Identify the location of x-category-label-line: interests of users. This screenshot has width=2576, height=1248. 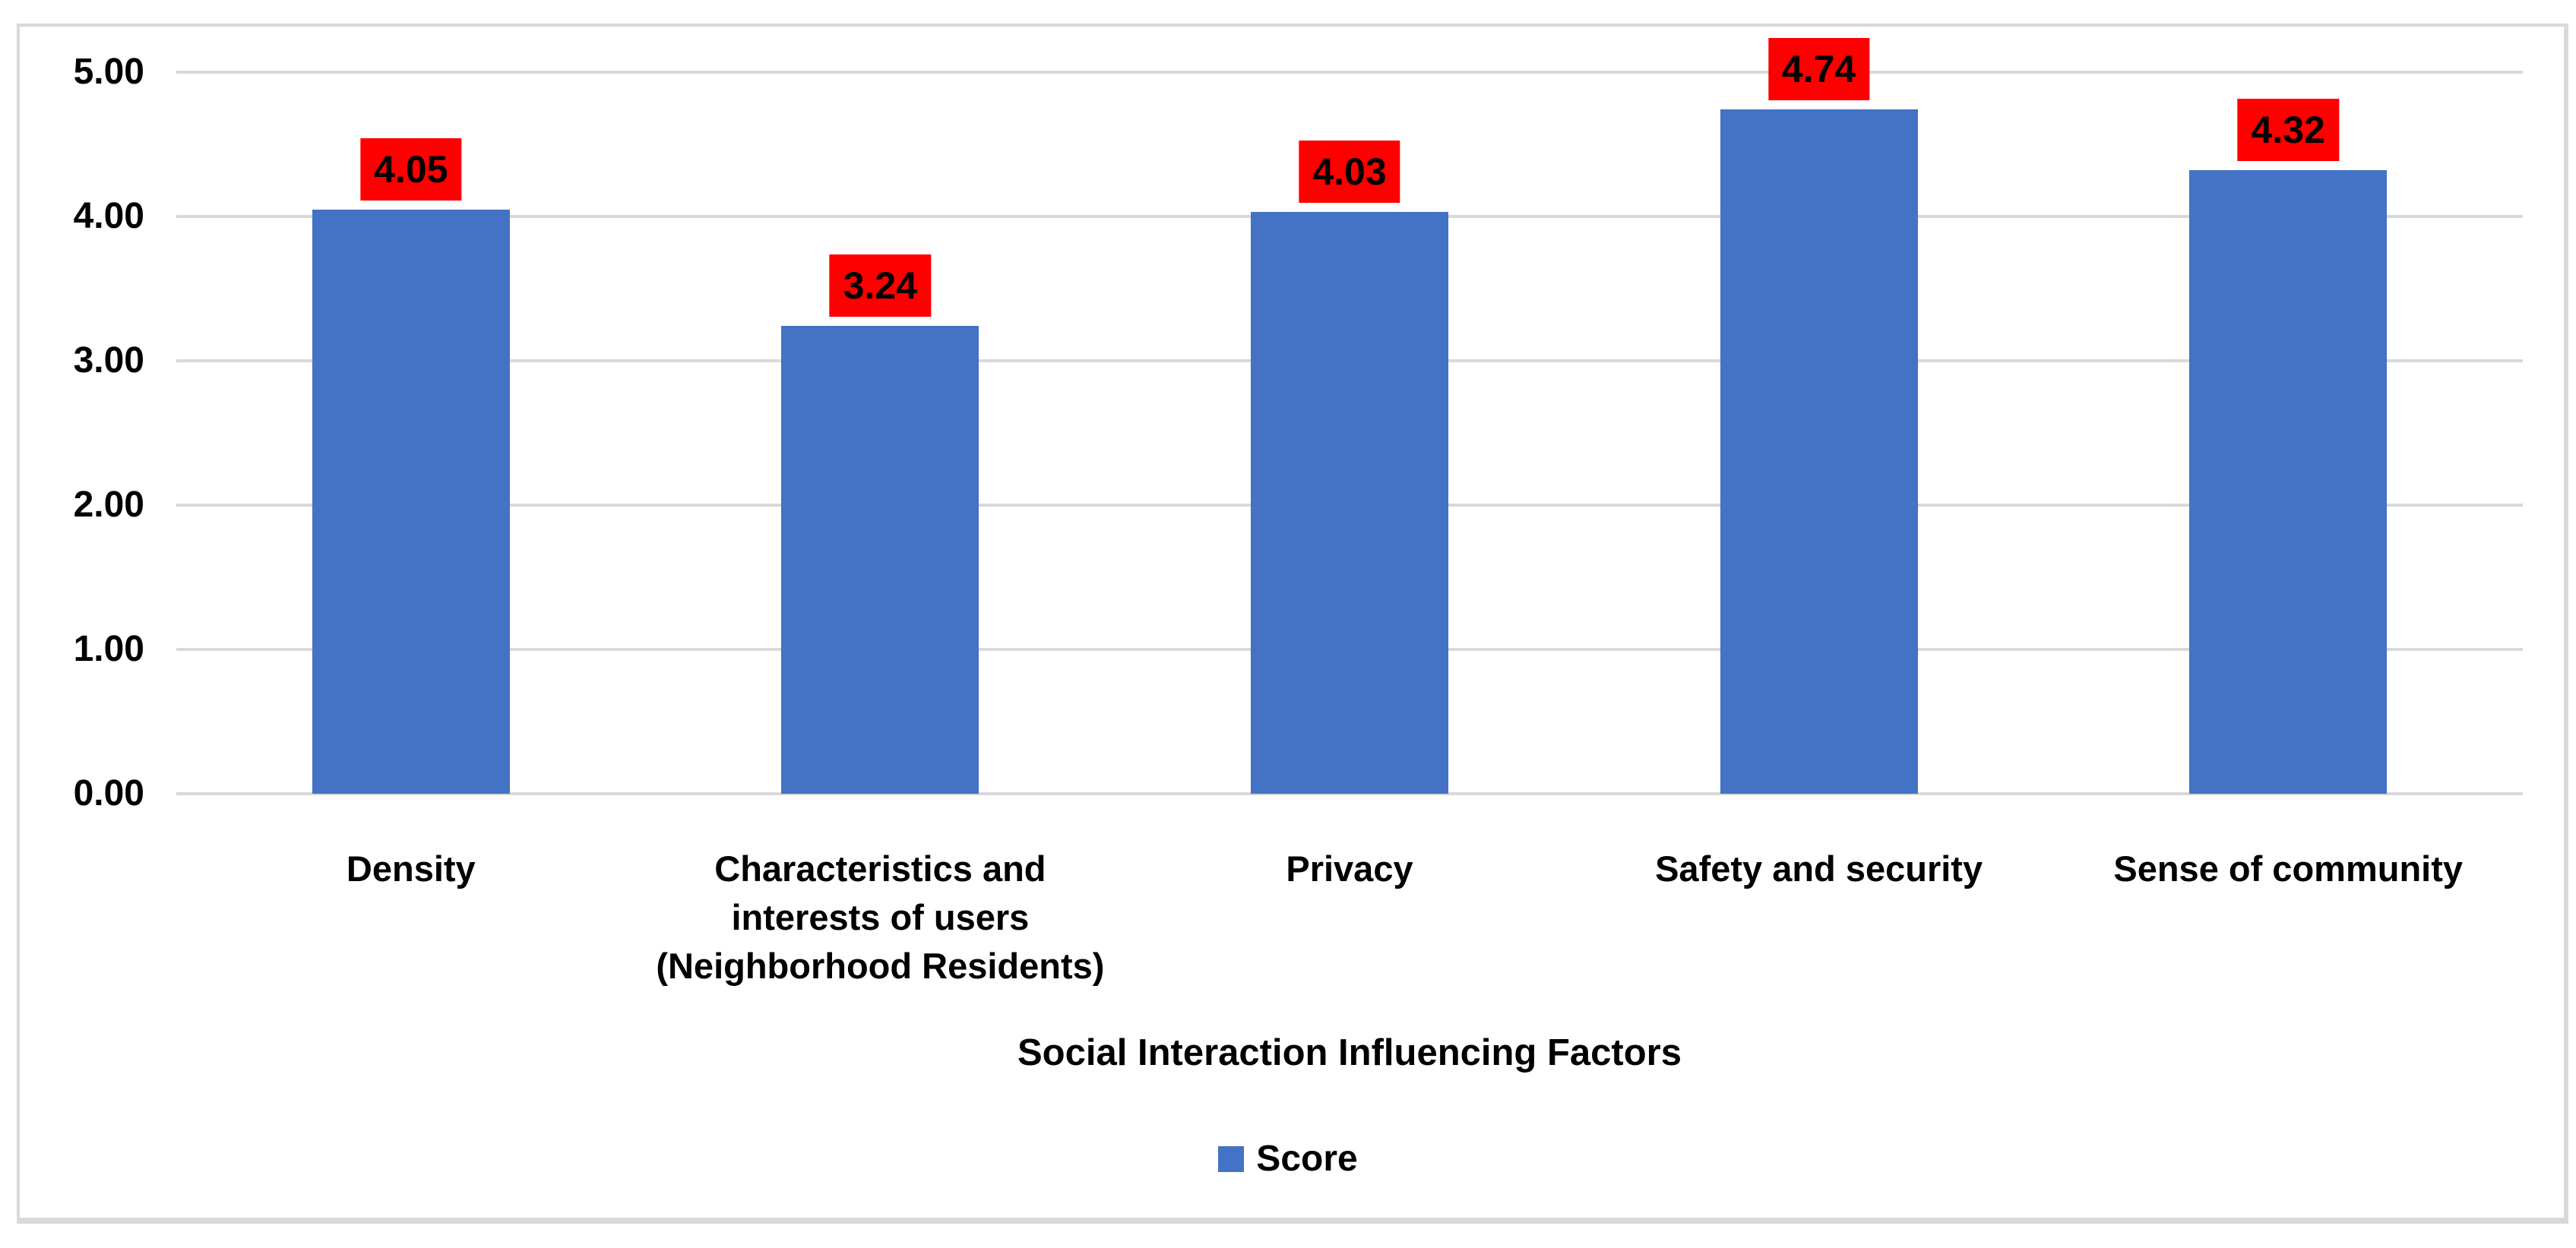
(880, 917).